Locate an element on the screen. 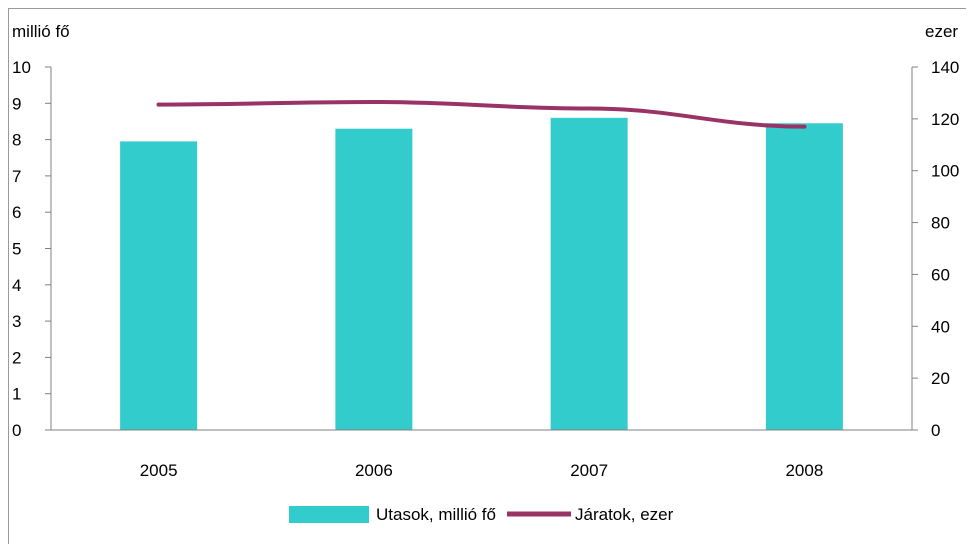  left-tick-label: 3 is located at coordinates (16, 321).